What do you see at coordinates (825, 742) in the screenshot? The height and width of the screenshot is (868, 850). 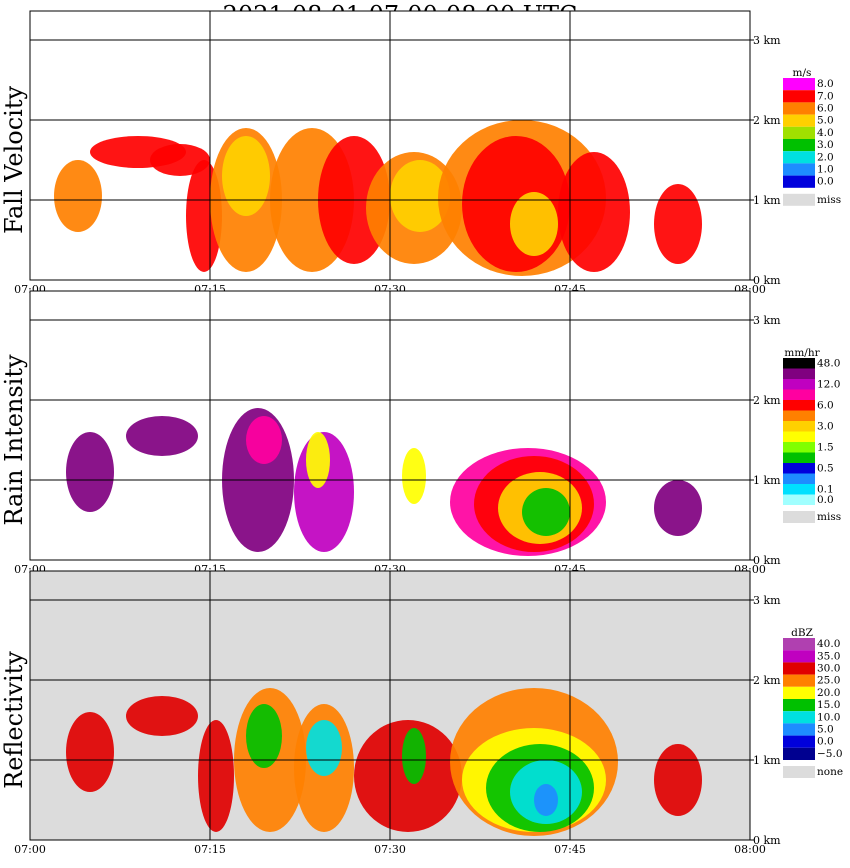 I see `legend-level-2-8: 0.0` at bounding box center [825, 742].